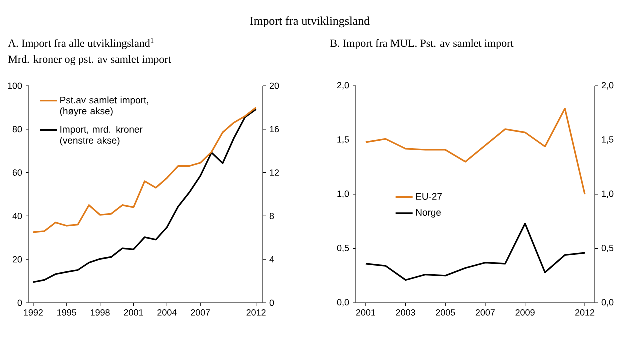 The image size is (620, 339). What do you see at coordinates (343, 303) in the screenshot?
I see `y-tick-label: 0,0` at bounding box center [343, 303].